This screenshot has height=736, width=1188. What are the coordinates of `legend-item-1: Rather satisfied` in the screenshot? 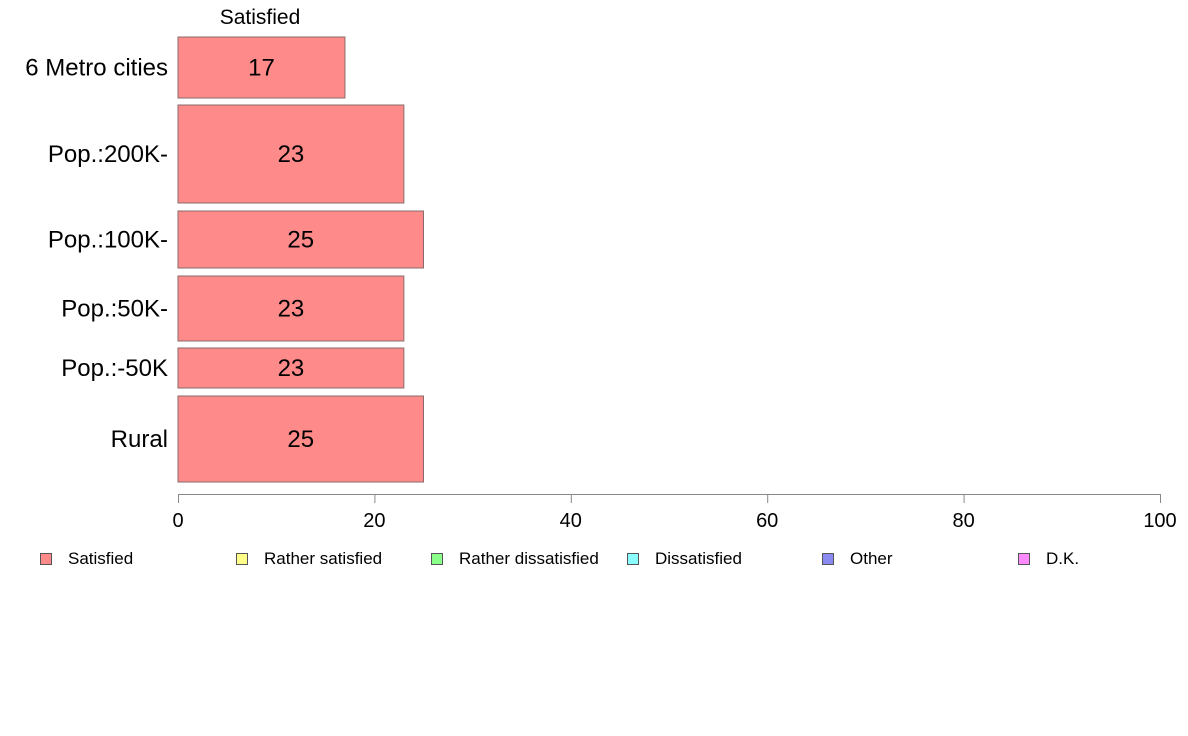 It's located at (309, 559).